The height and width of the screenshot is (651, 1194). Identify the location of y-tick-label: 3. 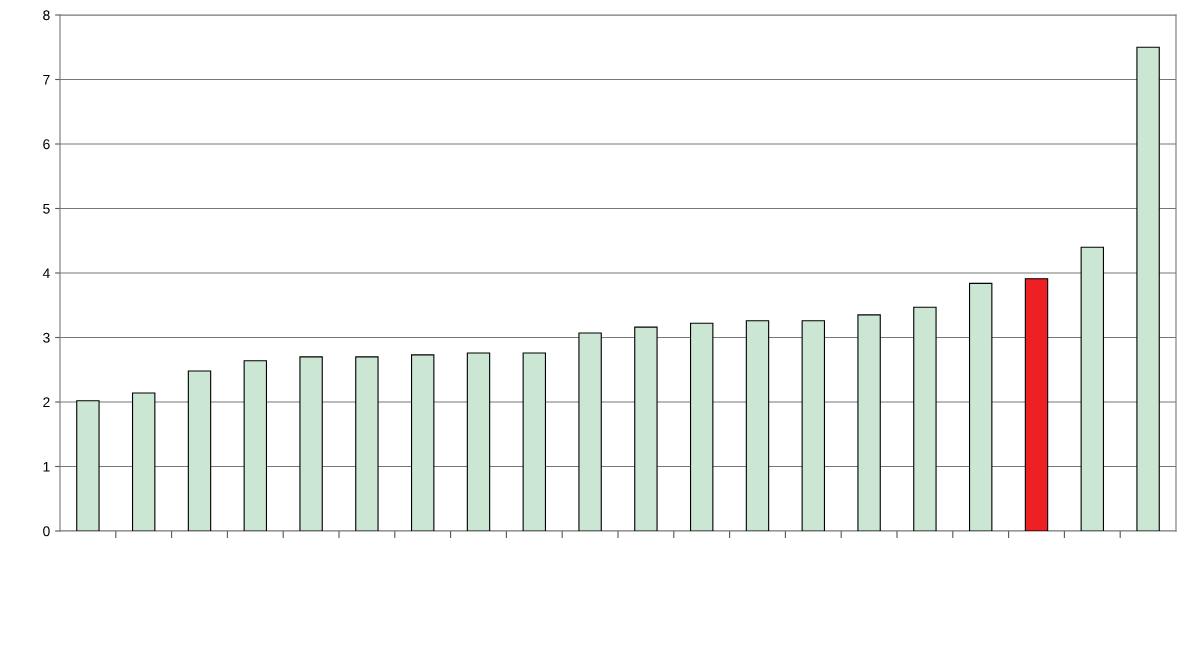
(46, 337).